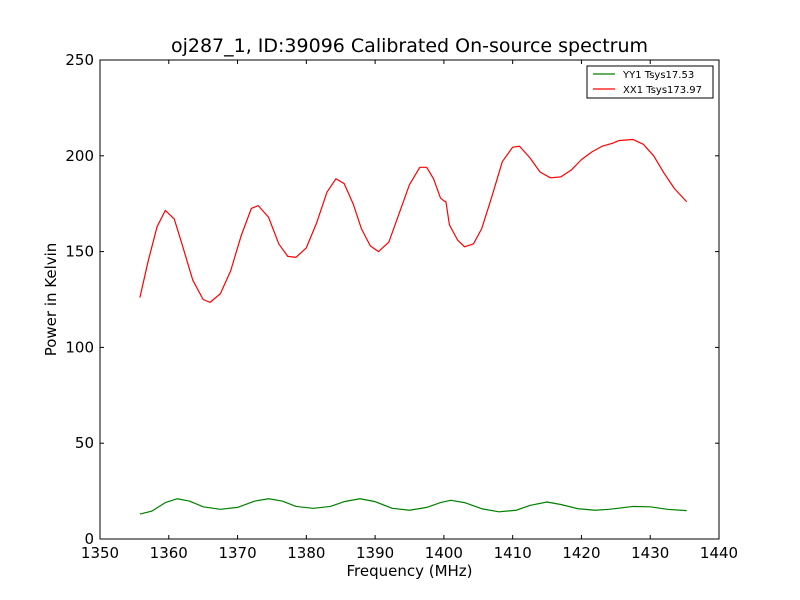  I want to click on x-tick-label: 1440, so click(719, 553).